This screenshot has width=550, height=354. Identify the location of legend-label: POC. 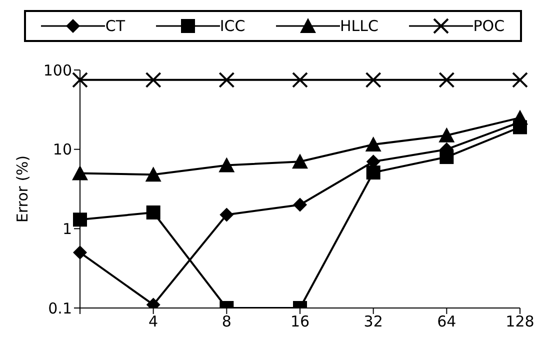
(489, 26).